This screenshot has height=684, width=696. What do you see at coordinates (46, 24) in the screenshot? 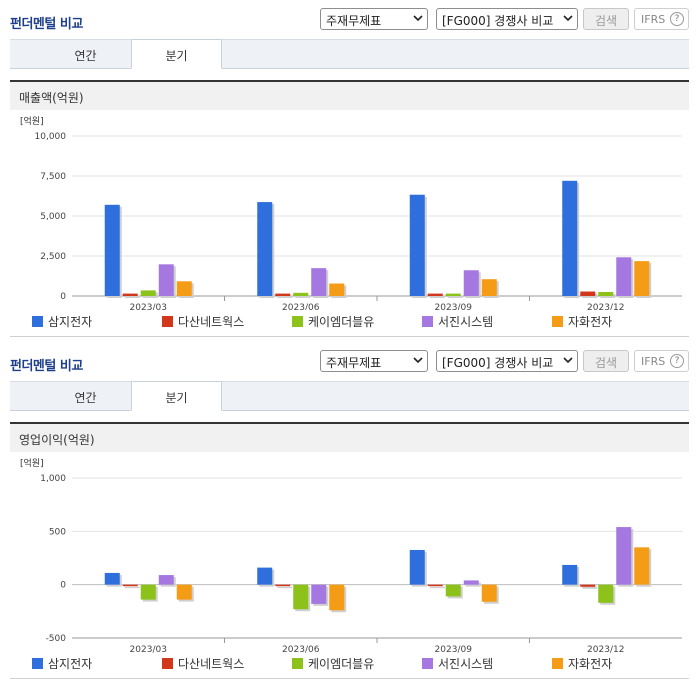
I see `panel-title: 펀더멘털 비교` at bounding box center [46, 24].